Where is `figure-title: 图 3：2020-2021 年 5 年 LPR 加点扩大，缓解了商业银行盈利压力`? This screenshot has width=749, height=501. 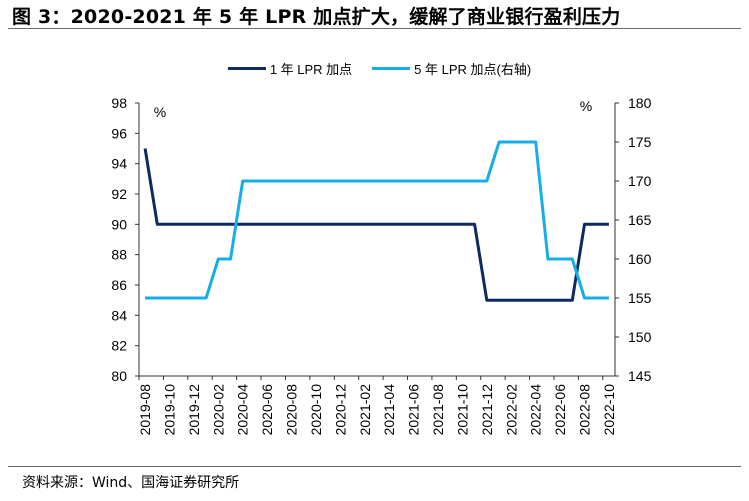 figure-title: 图 3：2020-2021 年 5 年 LPR 加点扩大，缓解了商业银行盈利压力 is located at coordinates (316, 17).